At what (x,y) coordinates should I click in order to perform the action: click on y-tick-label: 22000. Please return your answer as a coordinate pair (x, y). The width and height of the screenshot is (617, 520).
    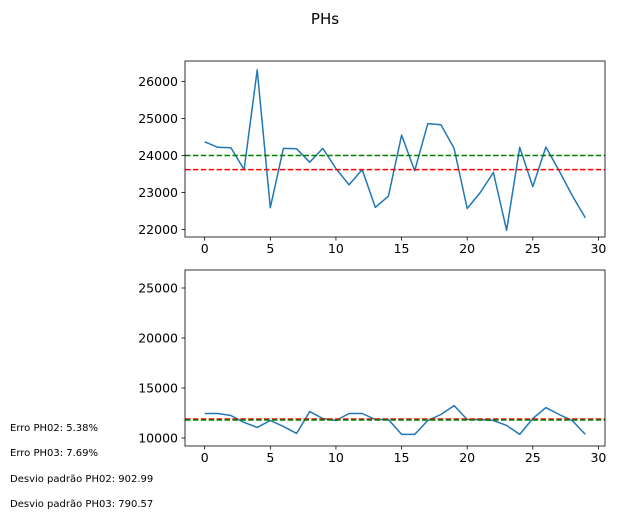
    Looking at the image, I should click on (158, 229).